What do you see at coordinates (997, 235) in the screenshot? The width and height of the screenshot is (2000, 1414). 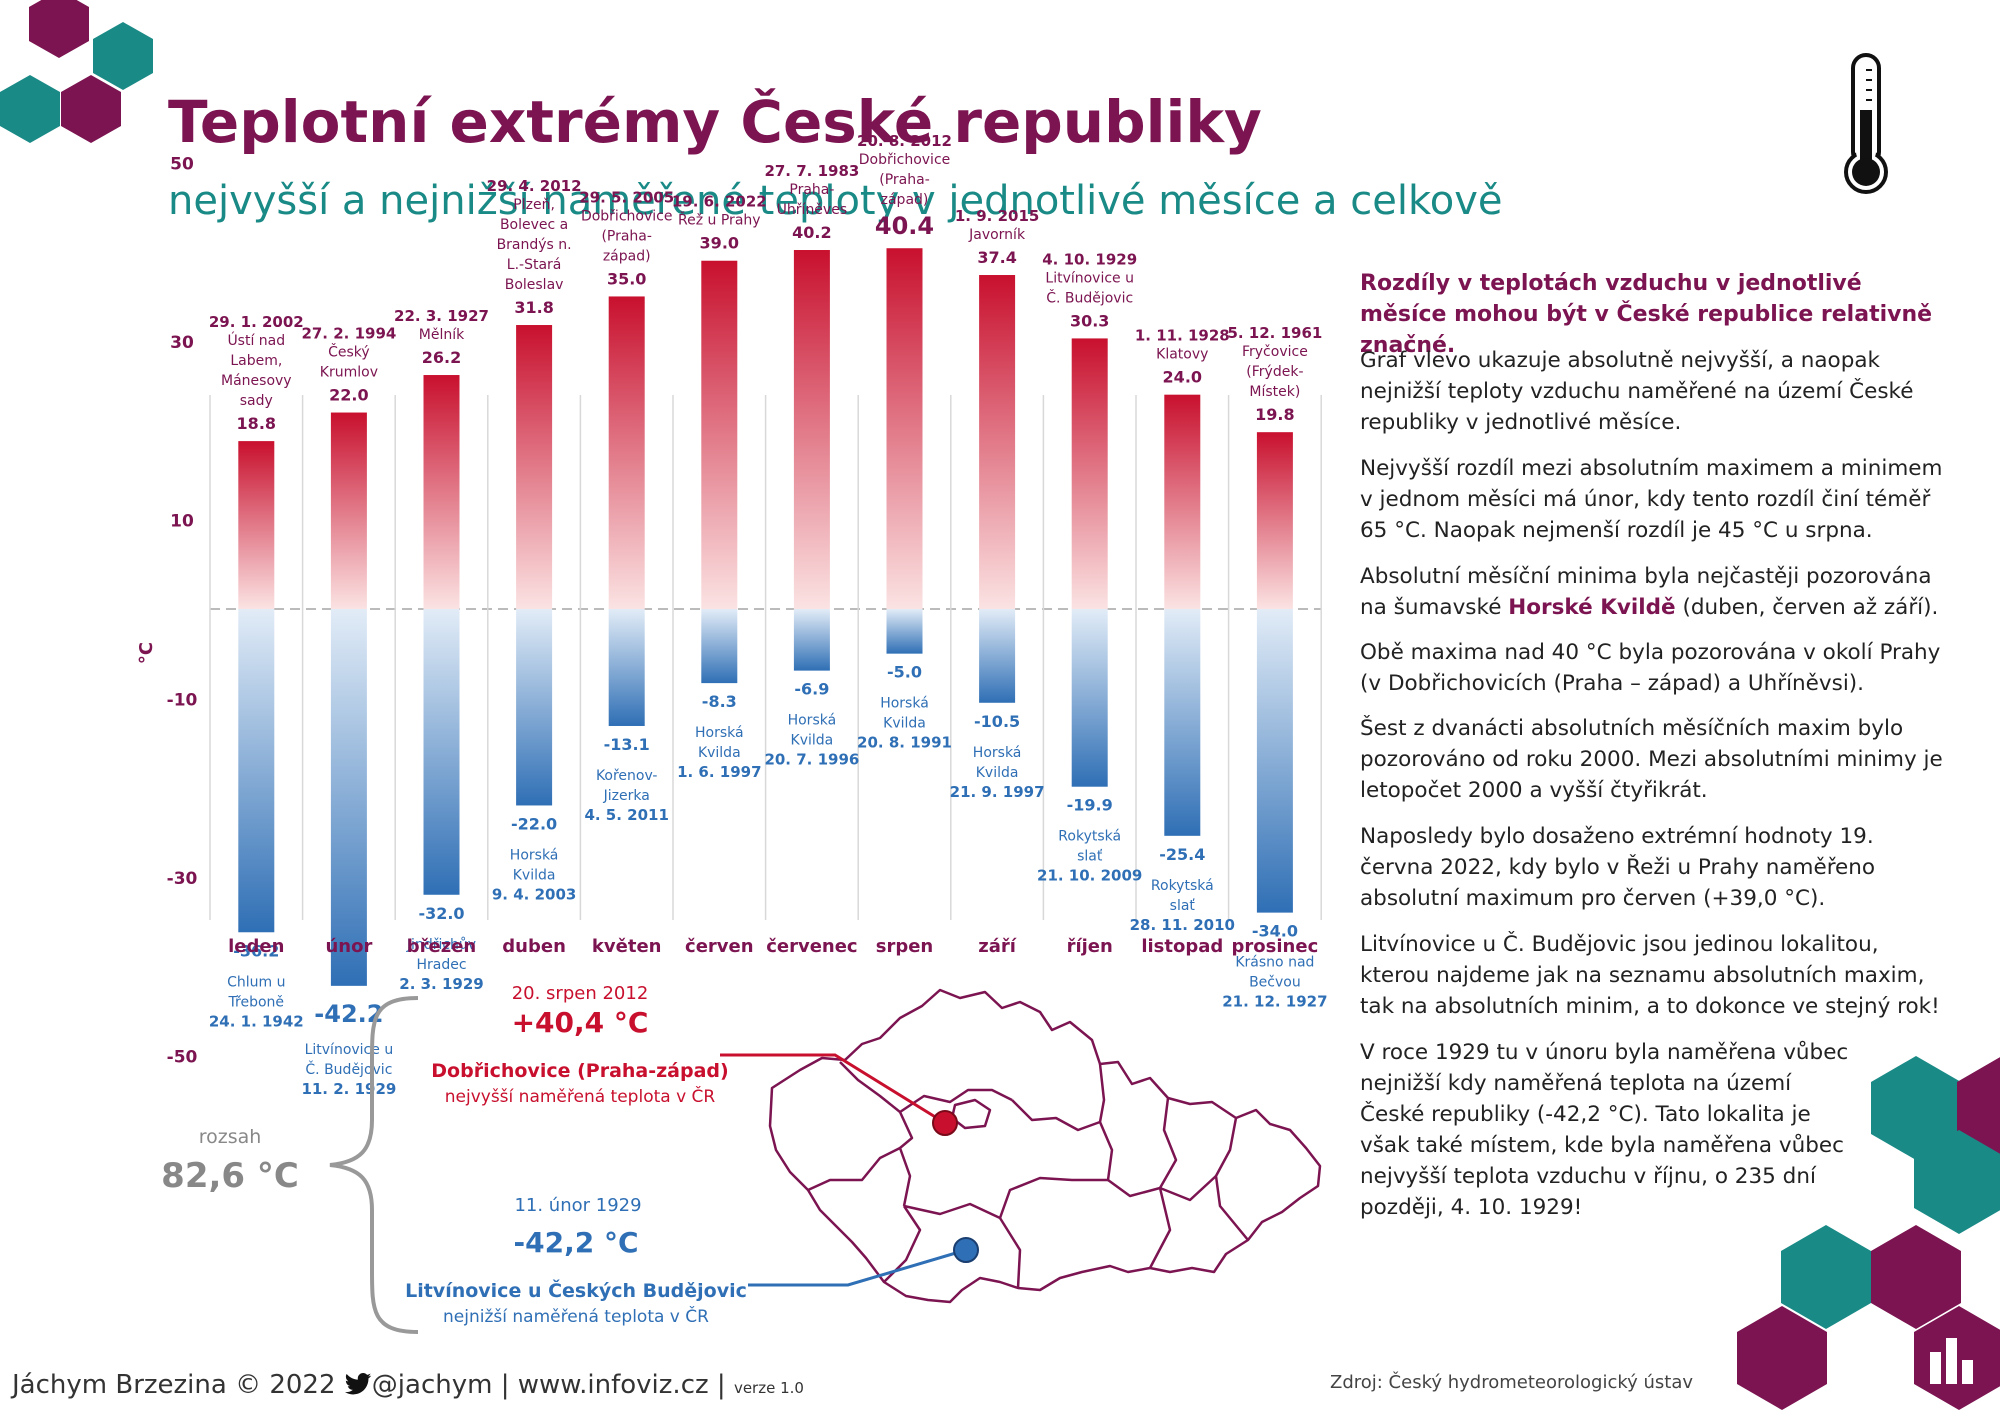 I see `max-place-label: Javorník` at bounding box center [997, 235].